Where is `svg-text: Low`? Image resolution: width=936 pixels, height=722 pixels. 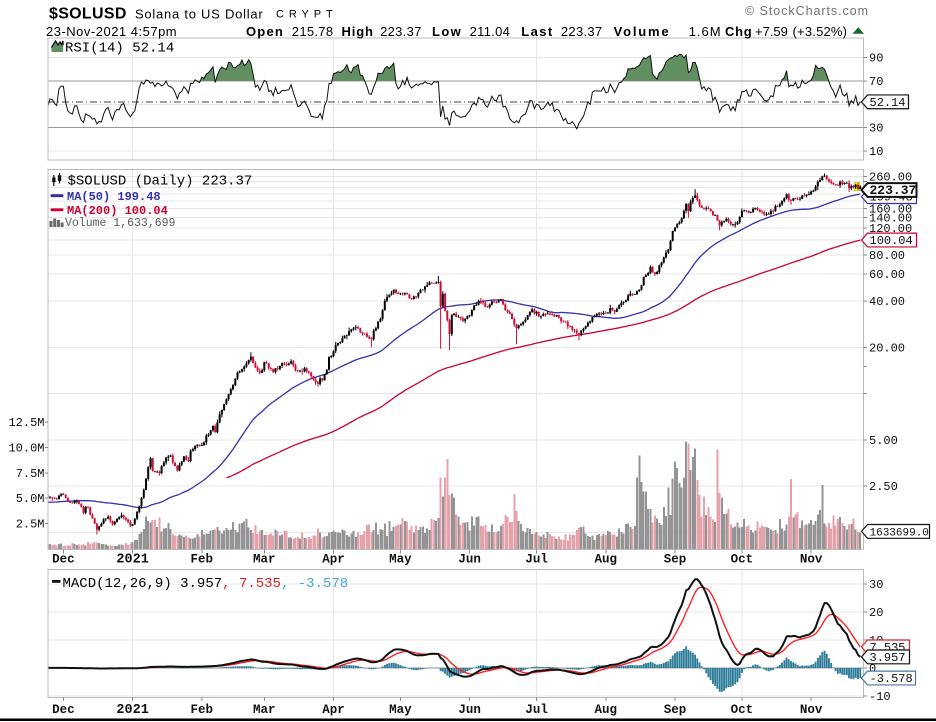
svg-text: Low is located at coordinates (447, 31).